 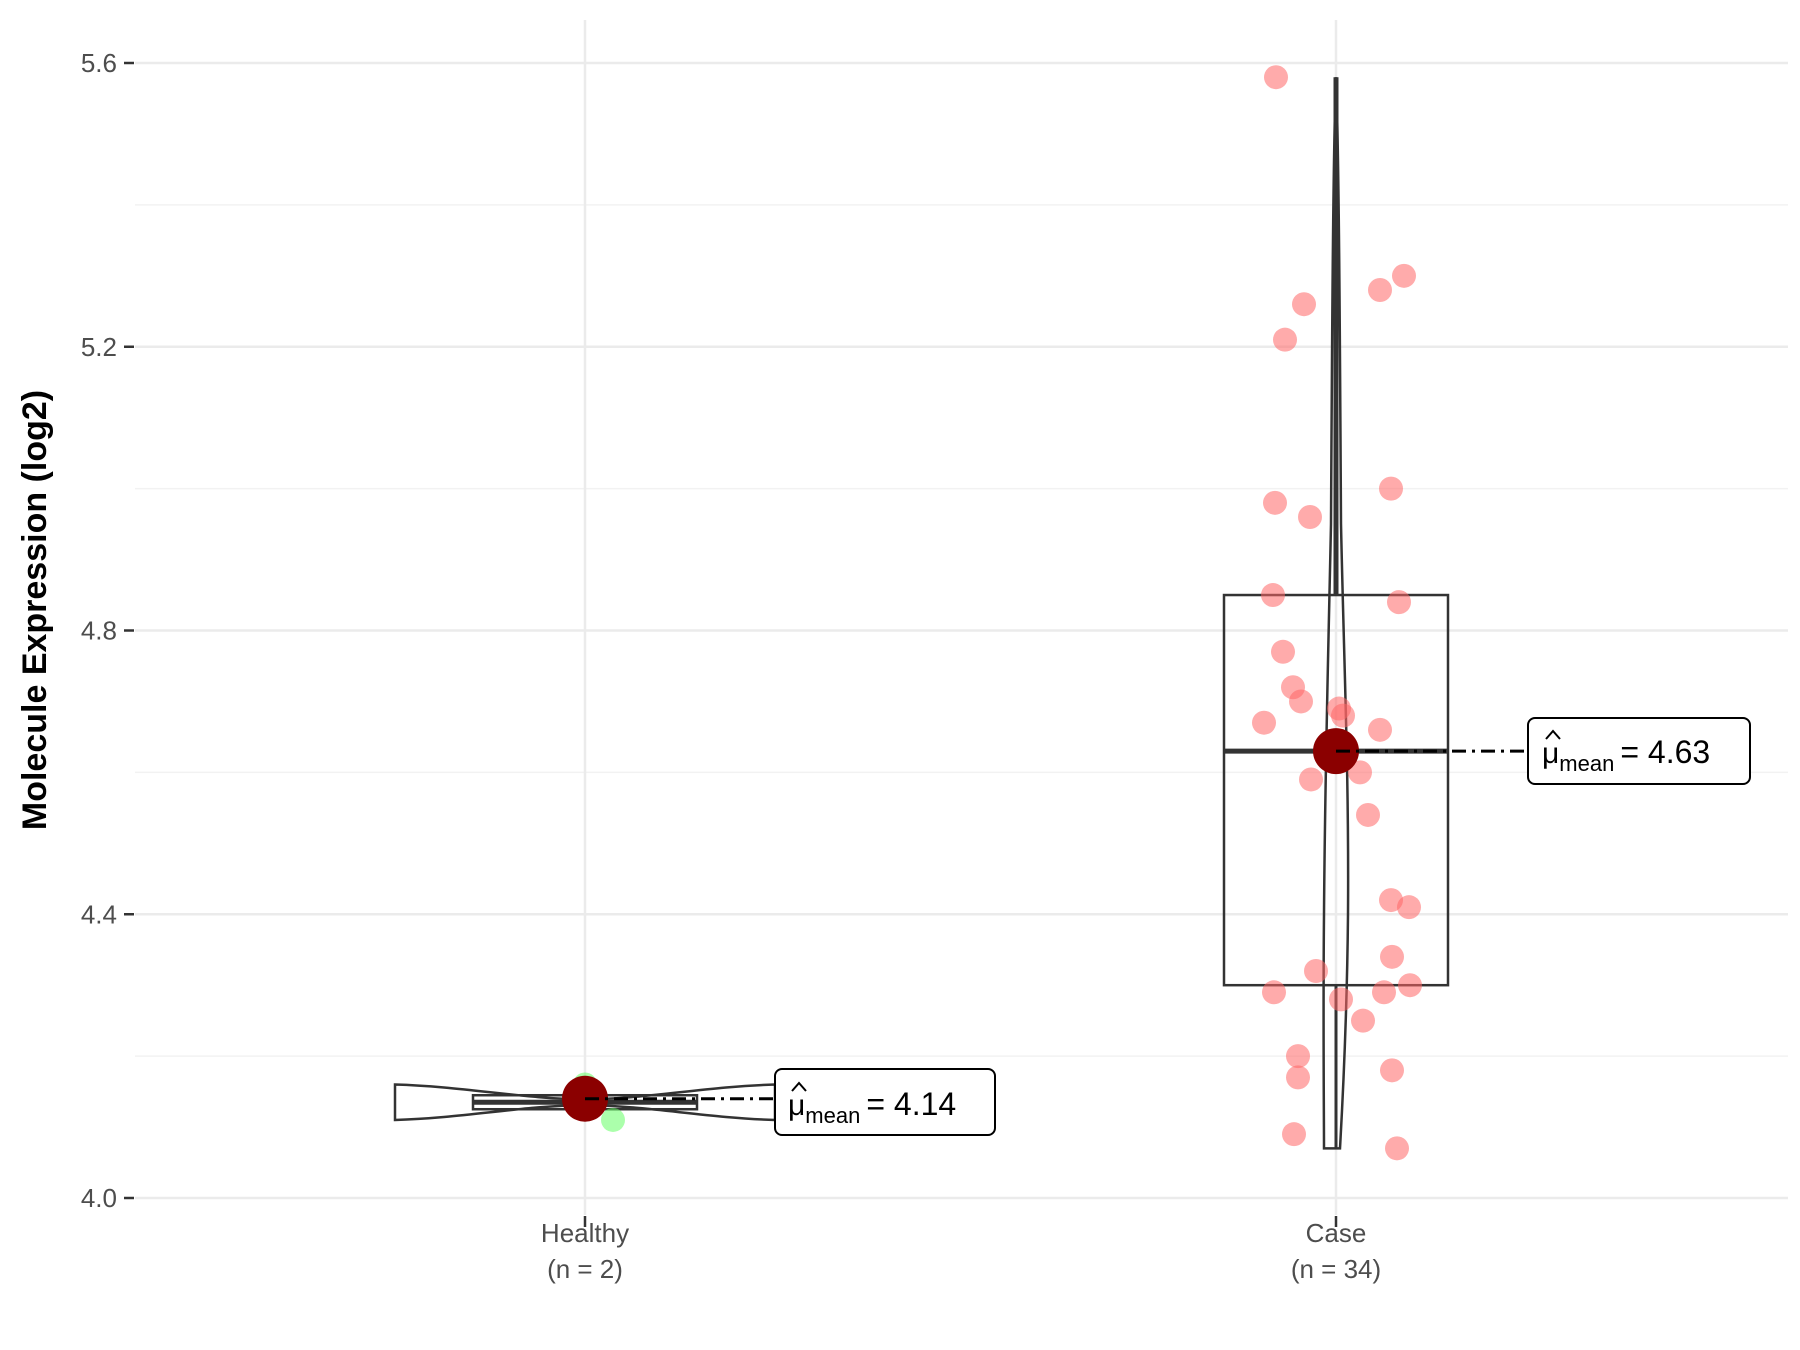 What do you see at coordinates (1626, 755) in the screenshot?
I see `mean-label: μmean = 4.63` at bounding box center [1626, 755].